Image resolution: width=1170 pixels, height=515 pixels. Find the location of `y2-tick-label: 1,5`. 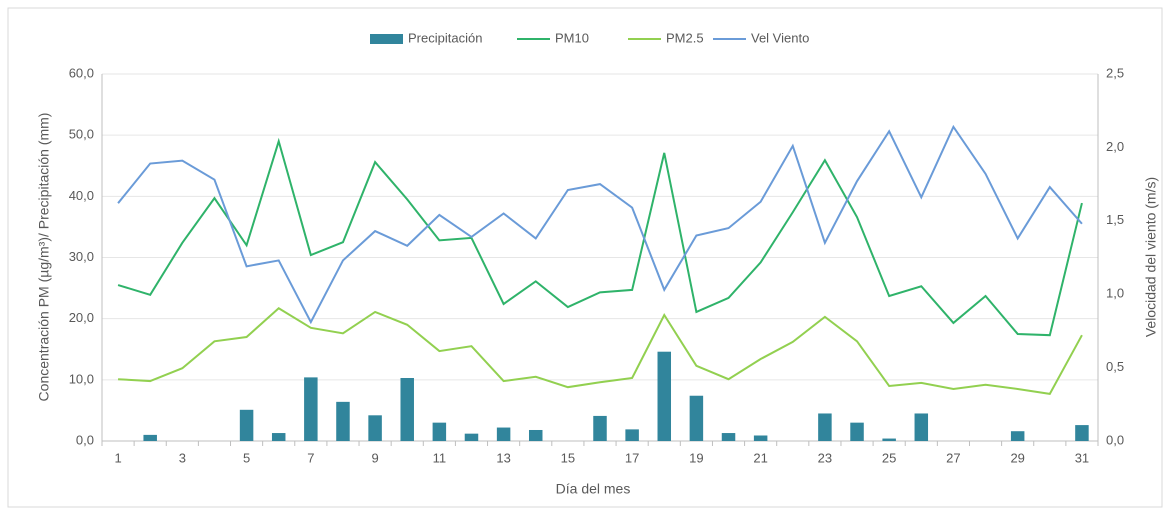

y2-tick-label: 1,5 is located at coordinates (1115, 219).